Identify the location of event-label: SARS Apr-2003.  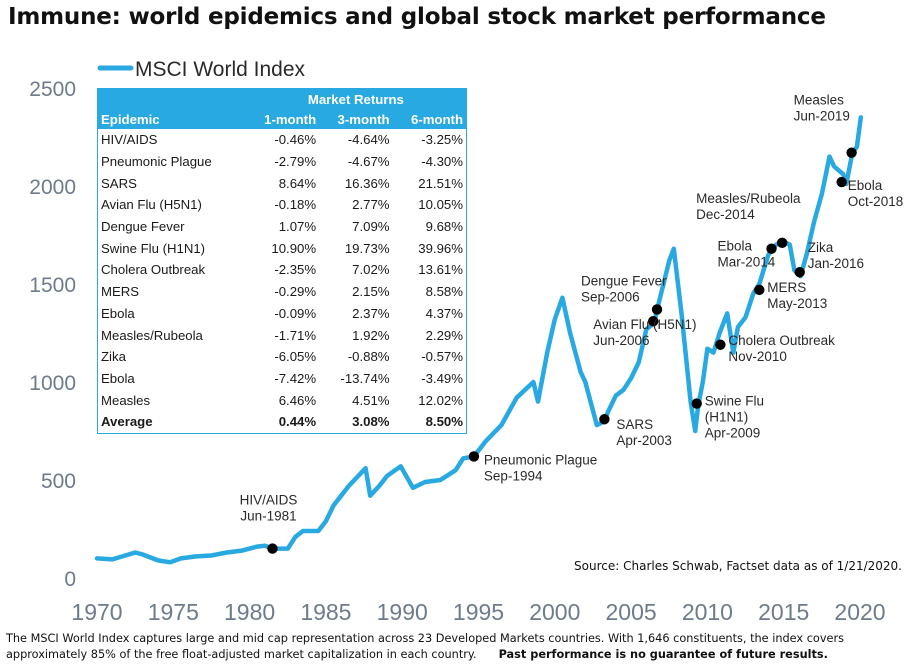
(644, 432).